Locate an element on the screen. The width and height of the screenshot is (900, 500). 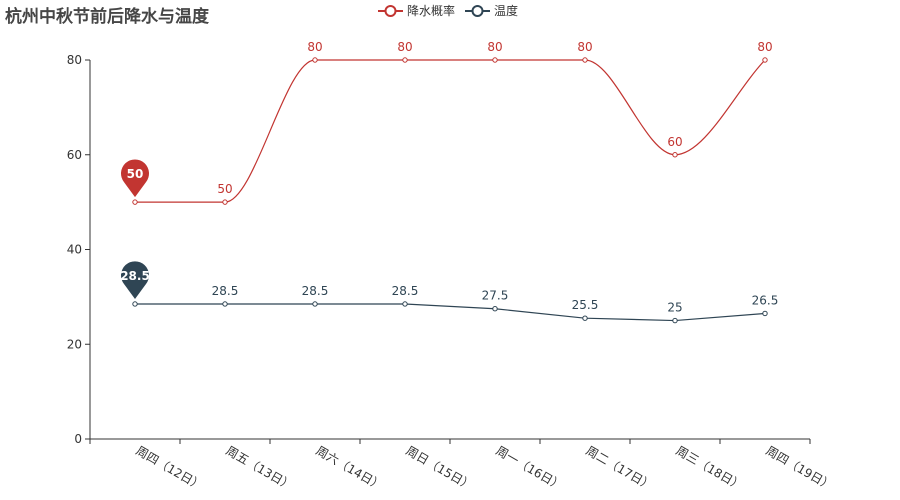
data-label: 26.5 is located at coordinates (765, 300).